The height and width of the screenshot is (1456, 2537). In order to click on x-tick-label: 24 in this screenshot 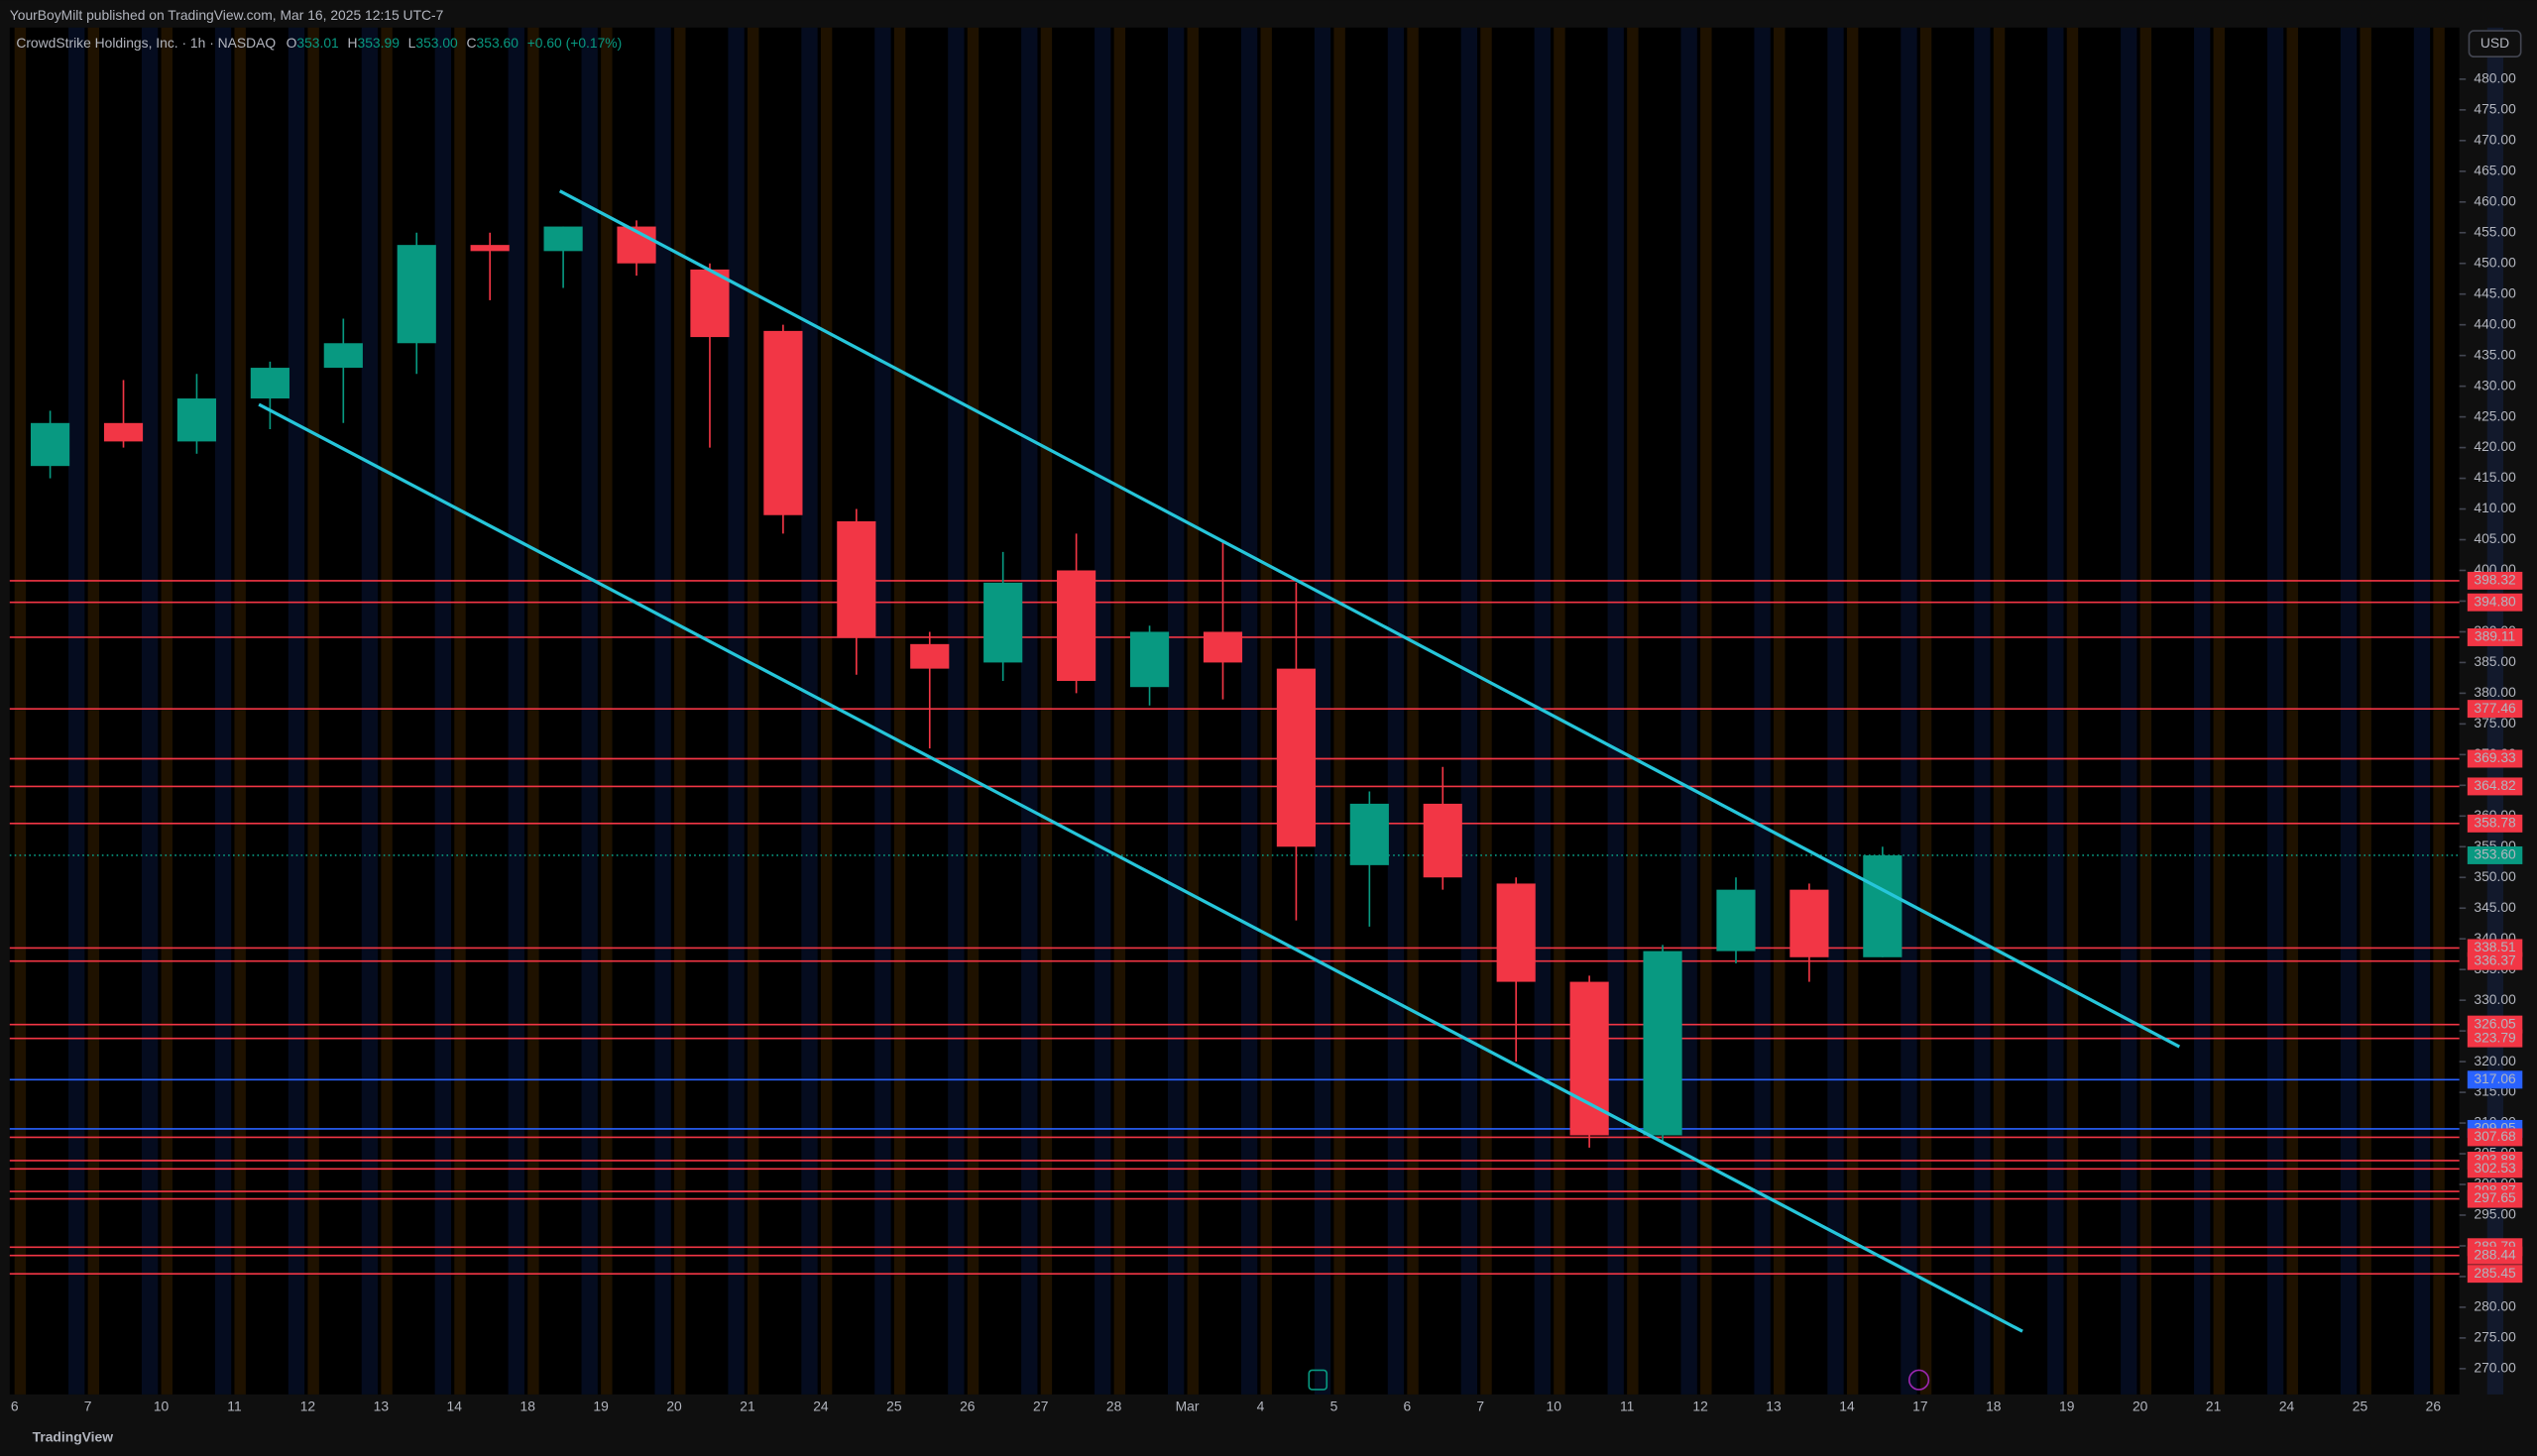, I will do `click(821, 1406)`.